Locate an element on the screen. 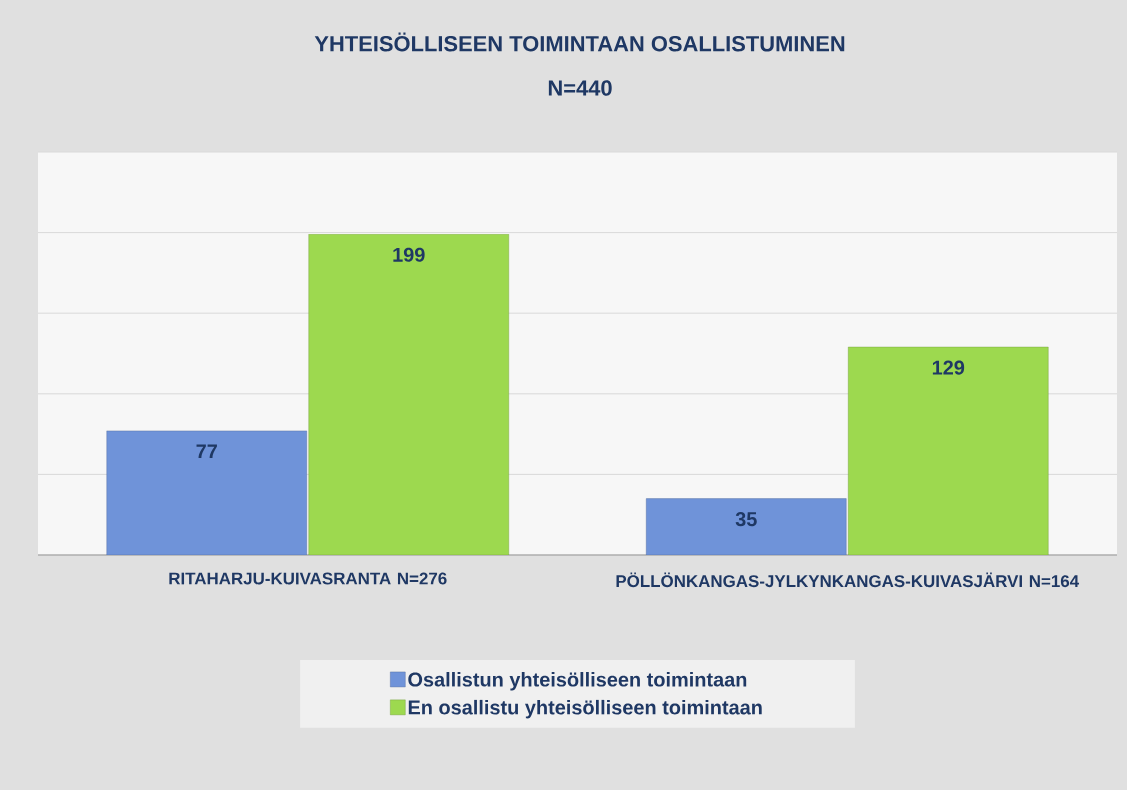 The width and height of the screenshot is (1127, 790). data-label: 35 is located at coordinates (746, 519).